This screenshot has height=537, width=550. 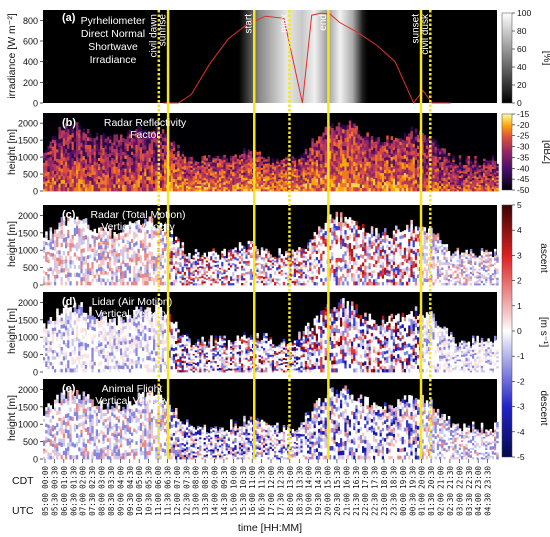 What do you see at coordinates (35, 192) in the screenshot?
I see `ytick-label: 0` at bounding box center [35, 192].